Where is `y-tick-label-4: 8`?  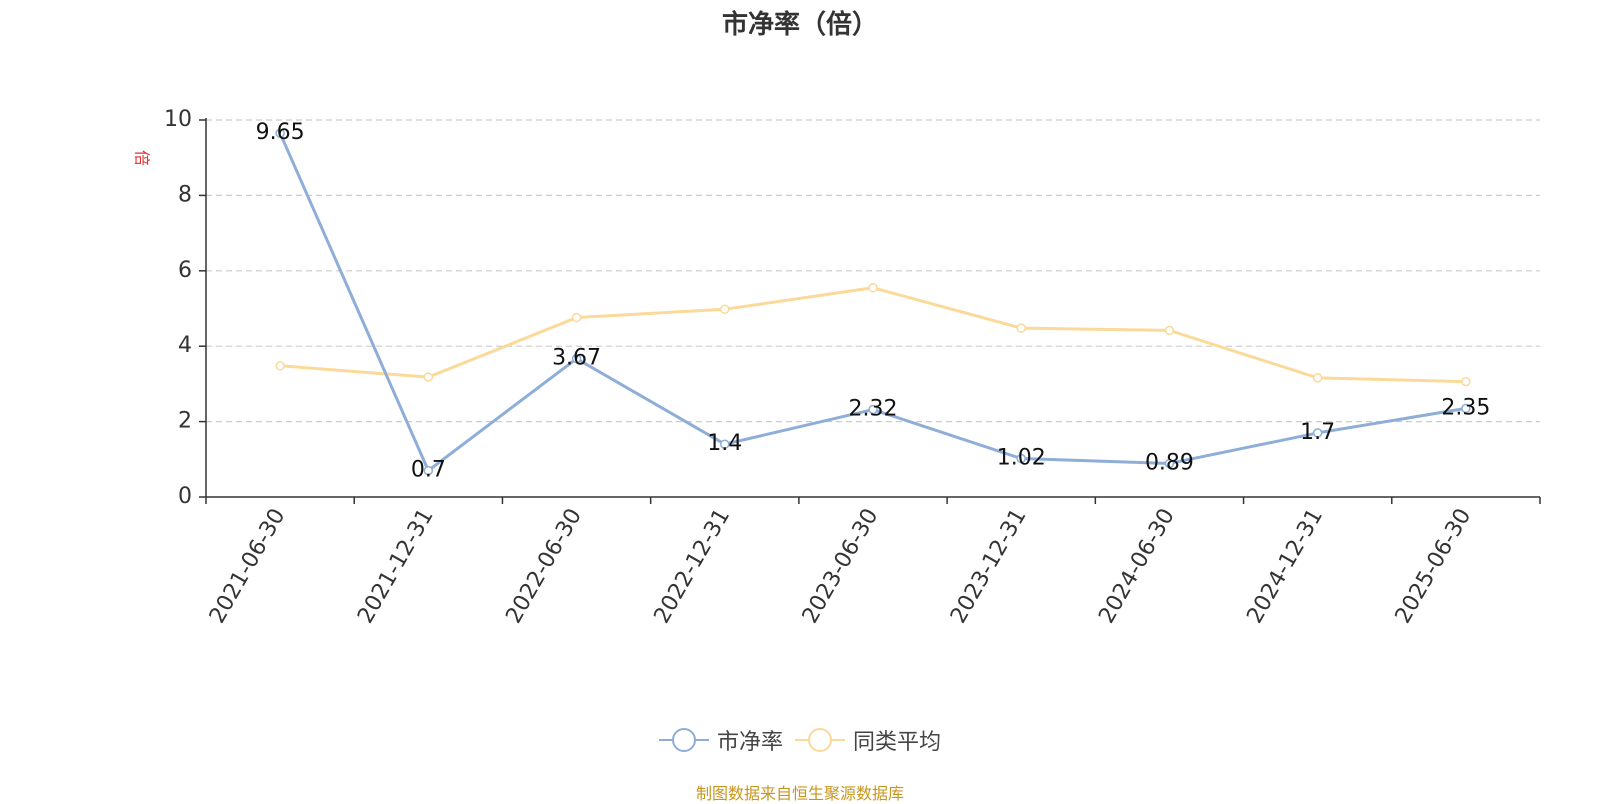 y-tick-label-4: 8 is located at coordinates (185, 194).